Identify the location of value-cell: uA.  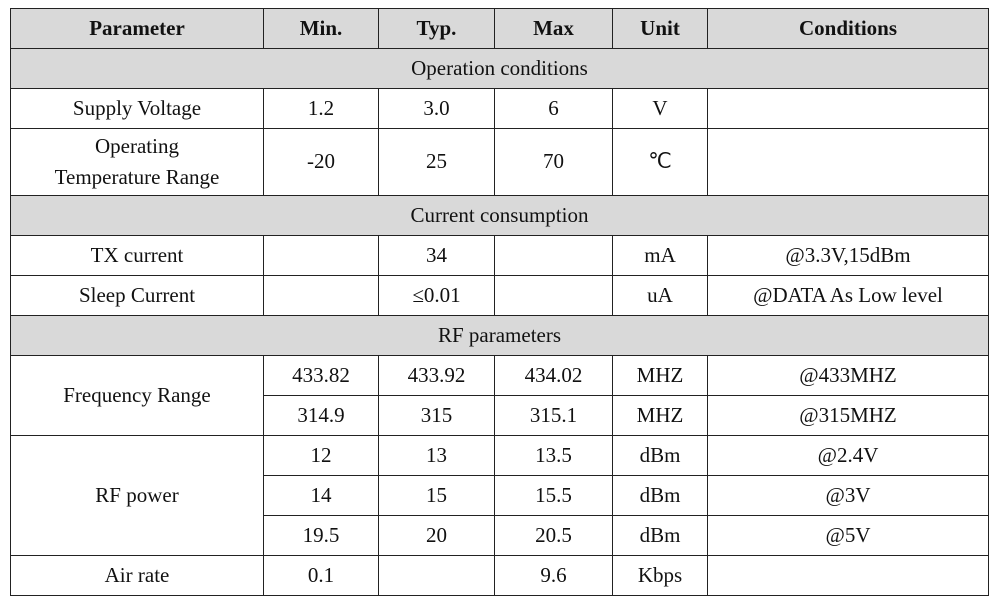
(660, 295).